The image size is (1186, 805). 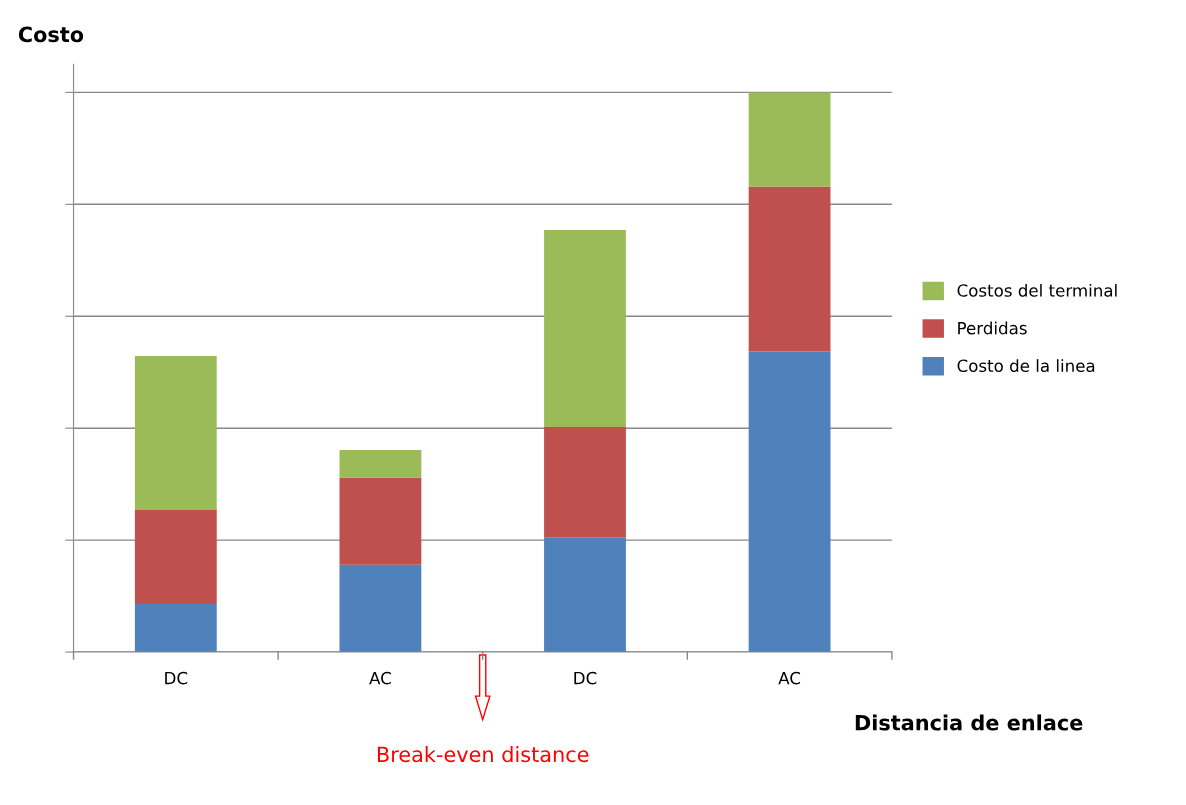 I want to click on legend-label: Perdidas, so click(x=992, y=328).